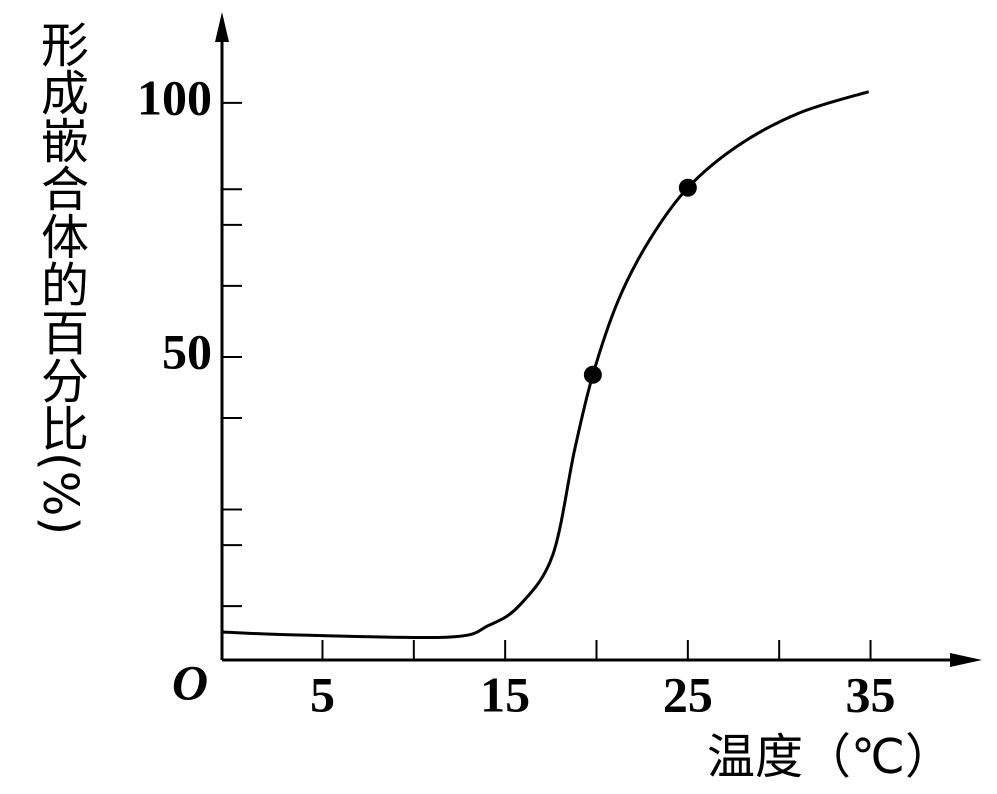 The image size is (997, 794). What do you see at coordinates (222, 27) in the screenshot?
I see `y-axis-arrow` at bounding box center [222, 27].